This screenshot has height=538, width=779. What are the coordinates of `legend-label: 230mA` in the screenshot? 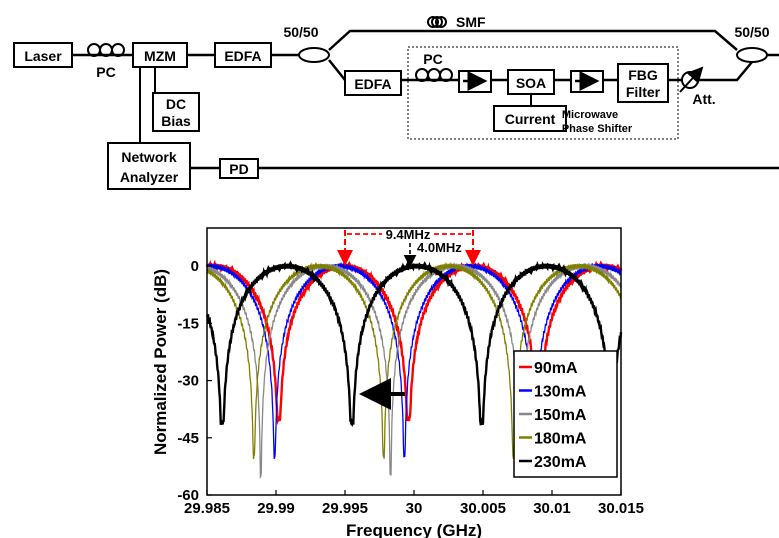 It's located at (560, 462).